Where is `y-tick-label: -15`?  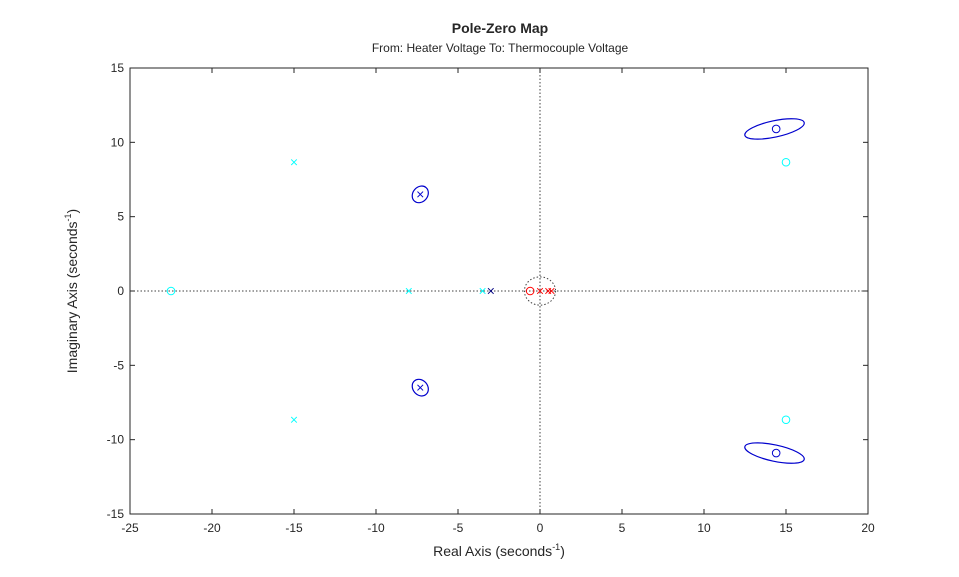 y-tick-label: -15 is located at coordinates (116, 514).